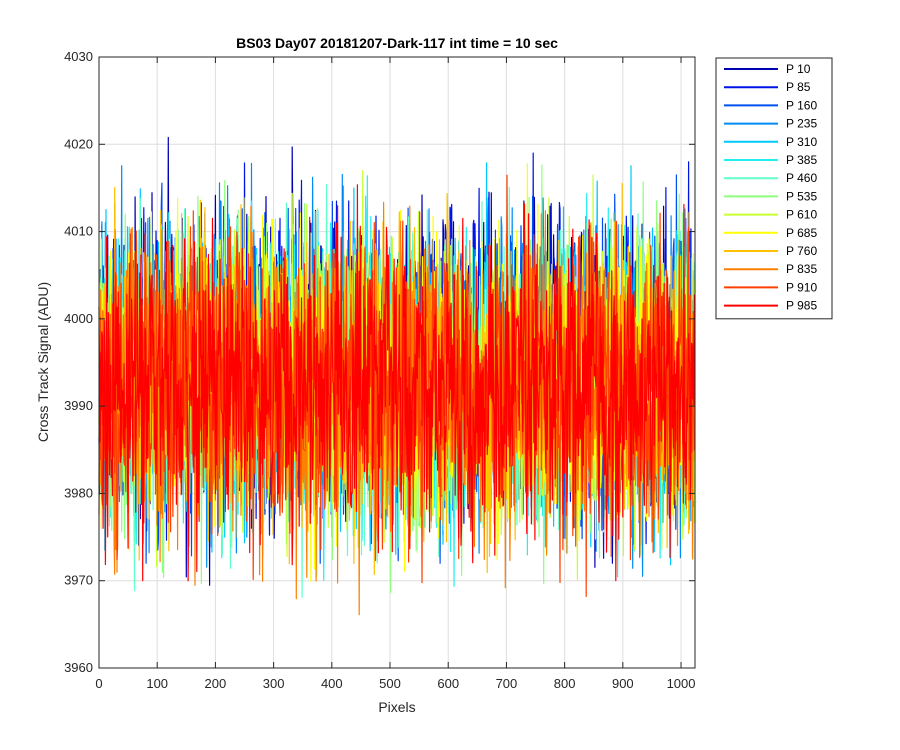 The height and width of the screenshot is (750, 900). What do you see at coordinates (274, 683) in the screenshot?
I see `x-tick-label: 300` at bounding box center [274, 683].